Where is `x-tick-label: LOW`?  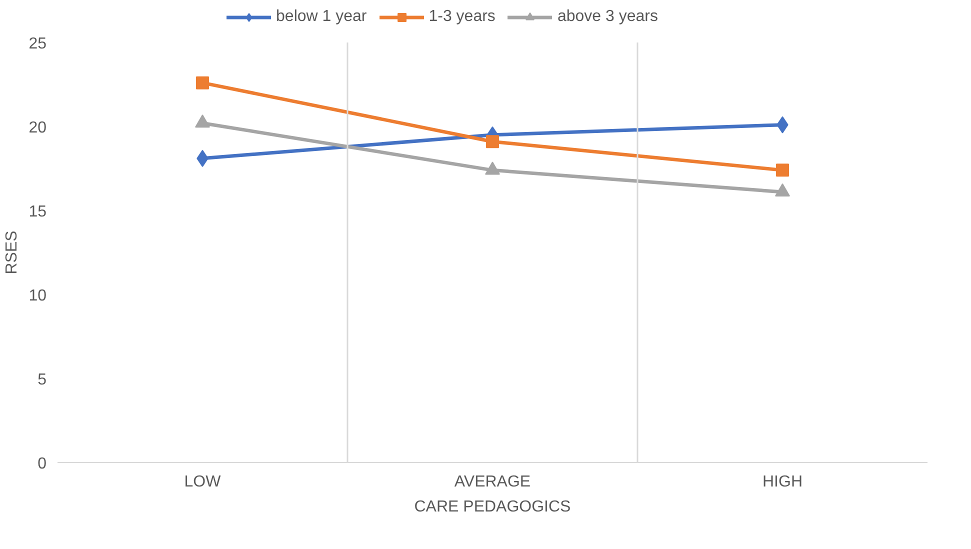 x-tick-label: LOW is located at coordinates (203, 482).